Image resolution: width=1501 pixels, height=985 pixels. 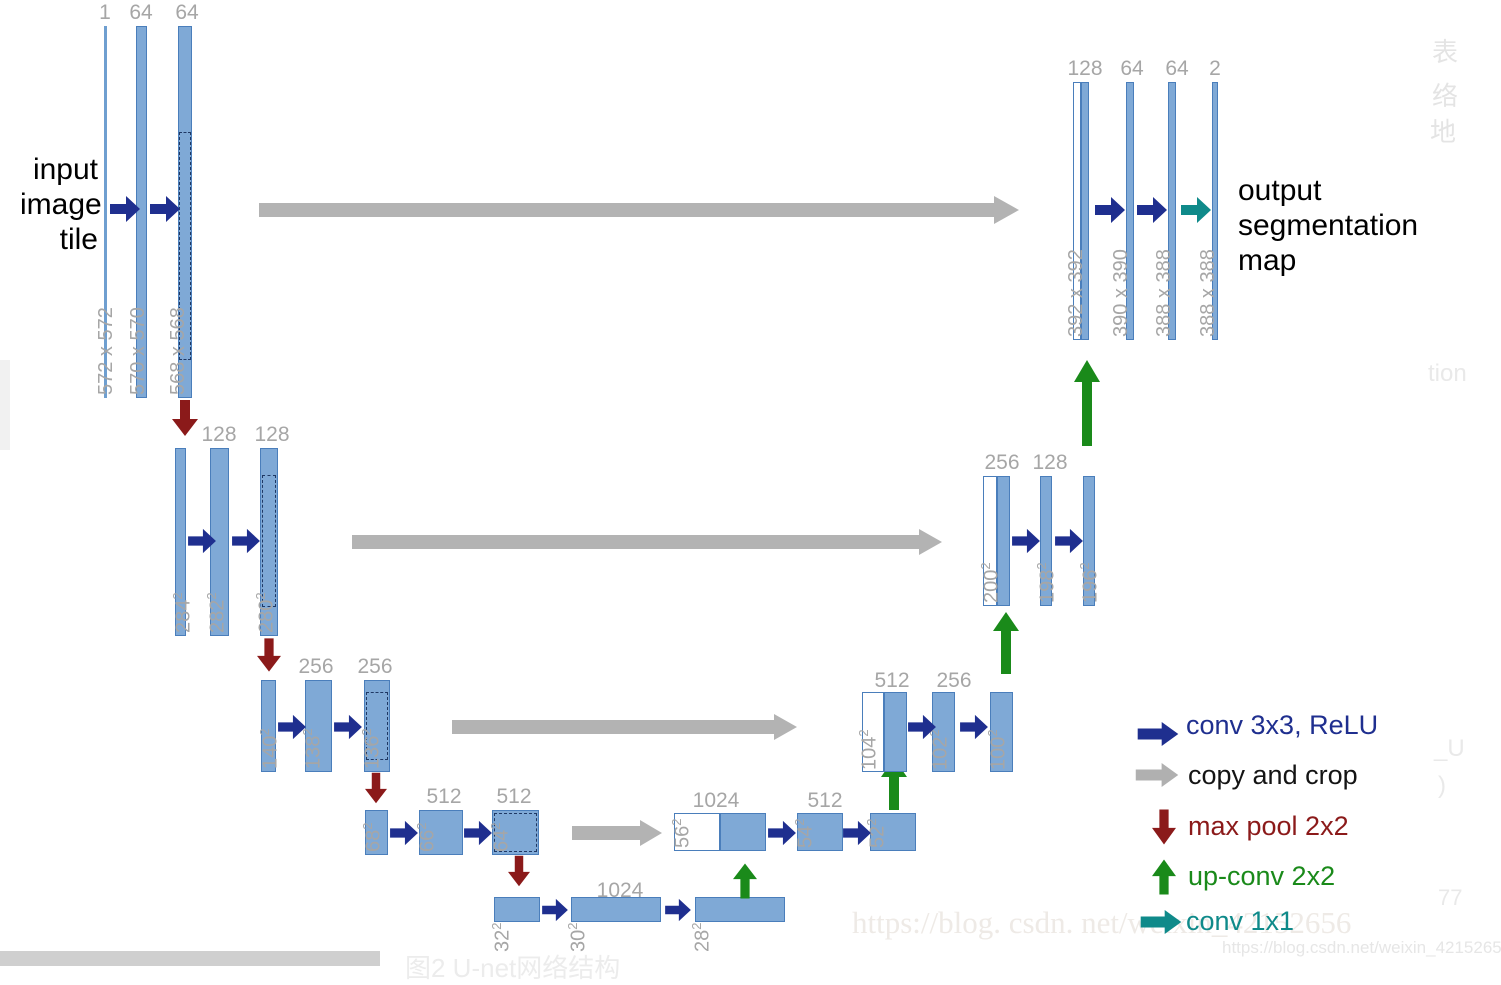 I want to click on chan-label-enc1-0: 1, so click(x=105, y=12).